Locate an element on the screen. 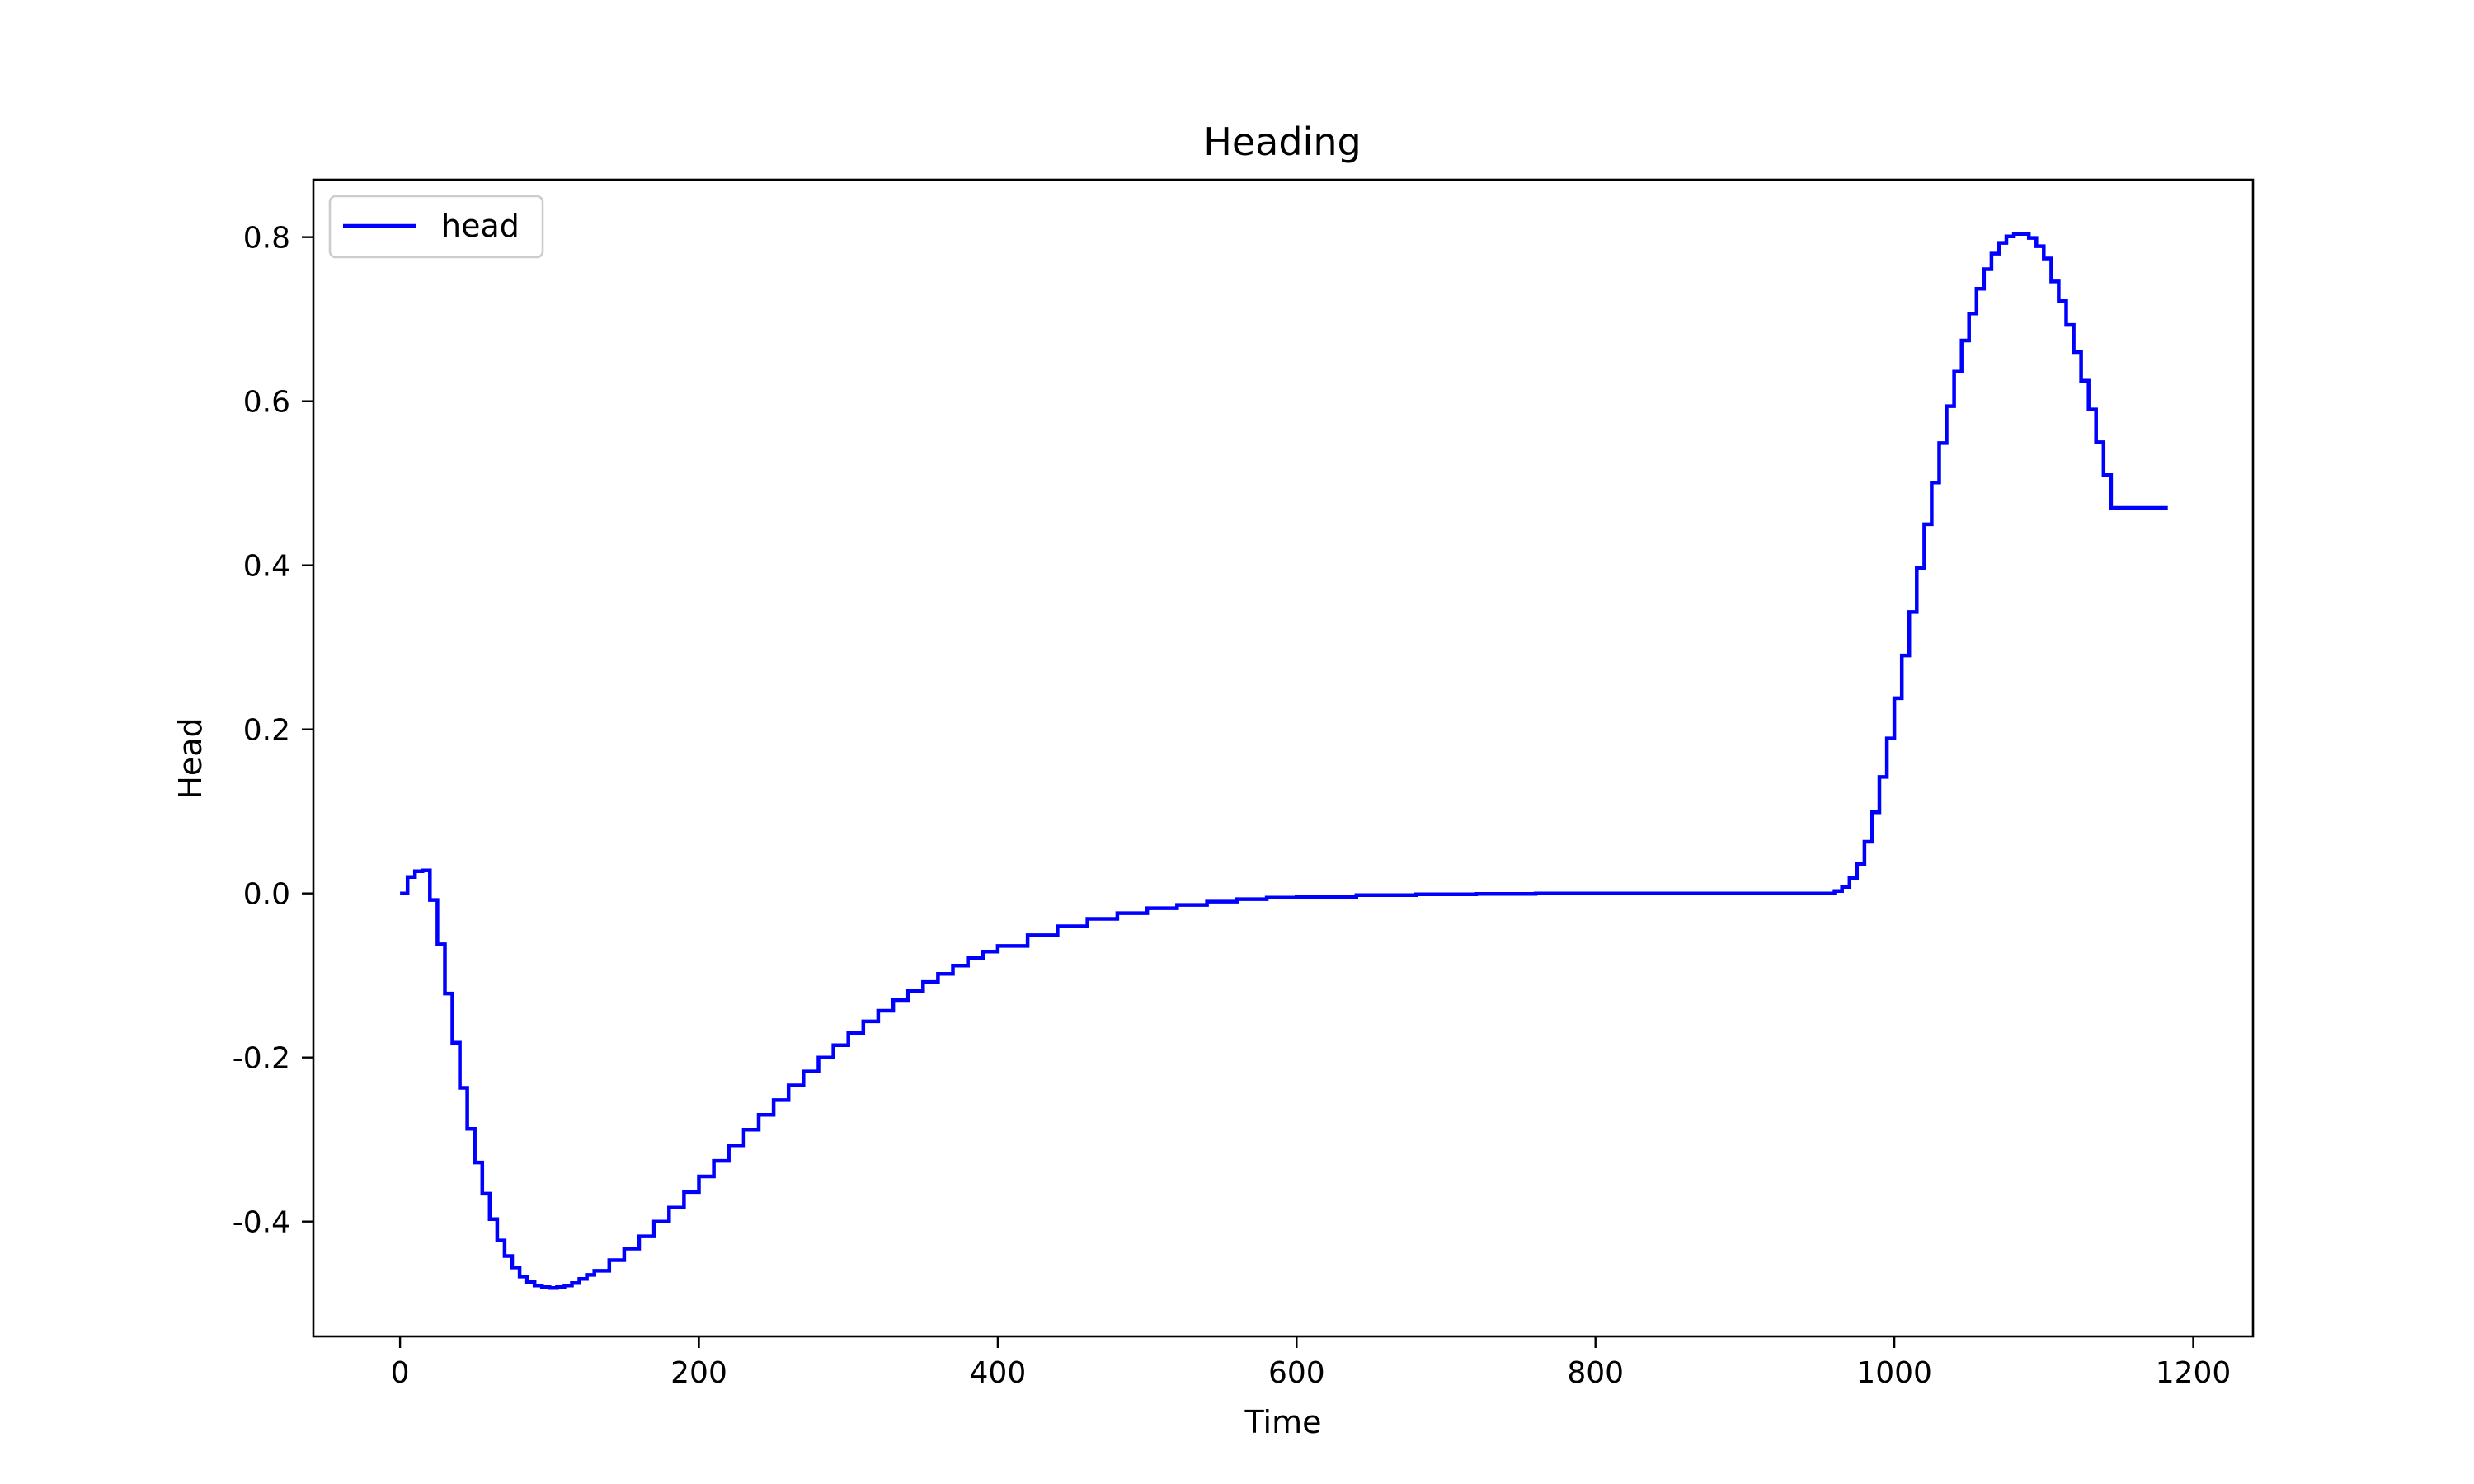 This screenshot has height=1484, width=2474. x-tick-label: 0 is located at coordinates (400, 1373).